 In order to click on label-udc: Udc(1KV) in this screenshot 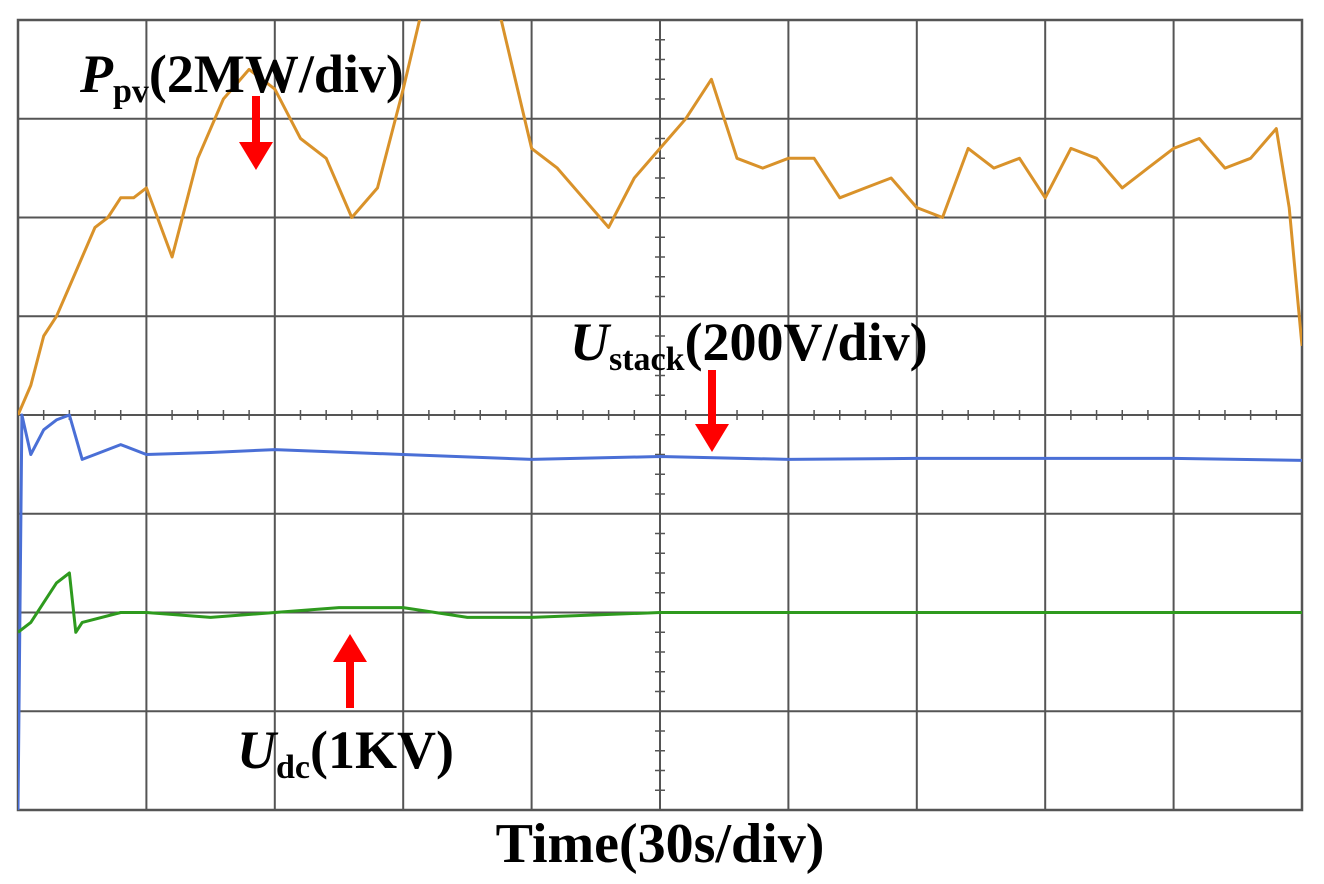, I will do `click(345, 753)`.